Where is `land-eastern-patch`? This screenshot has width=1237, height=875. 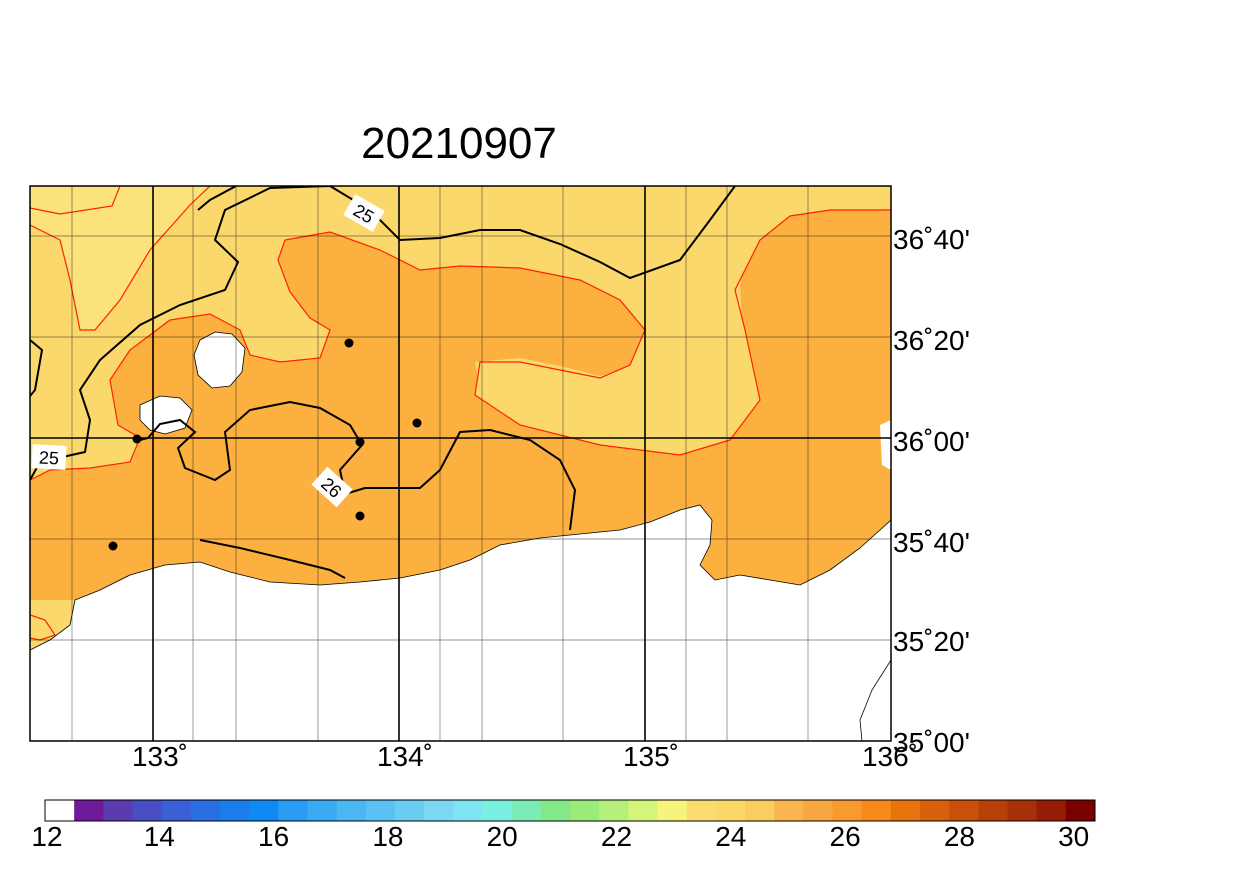
land-eastern-patch is located at coordinates (885, 445).